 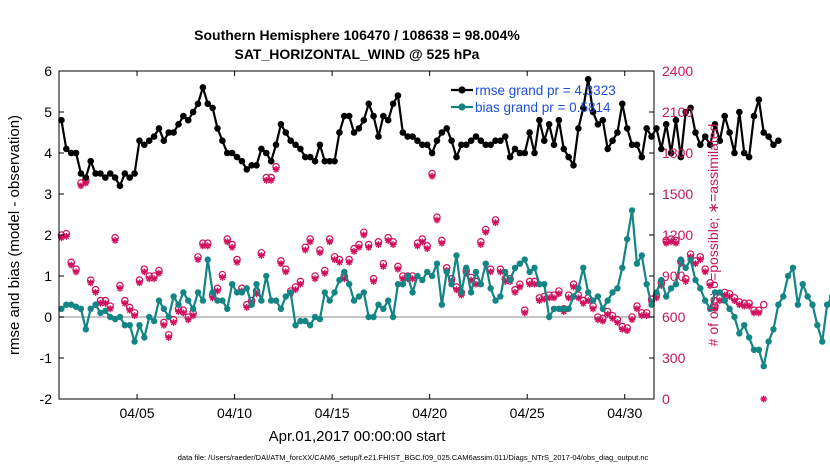 What do you see at coordinates (527, 413) in the screenshot?
I see `x-tick-label: 04/25` at bounding box center [527, 413].